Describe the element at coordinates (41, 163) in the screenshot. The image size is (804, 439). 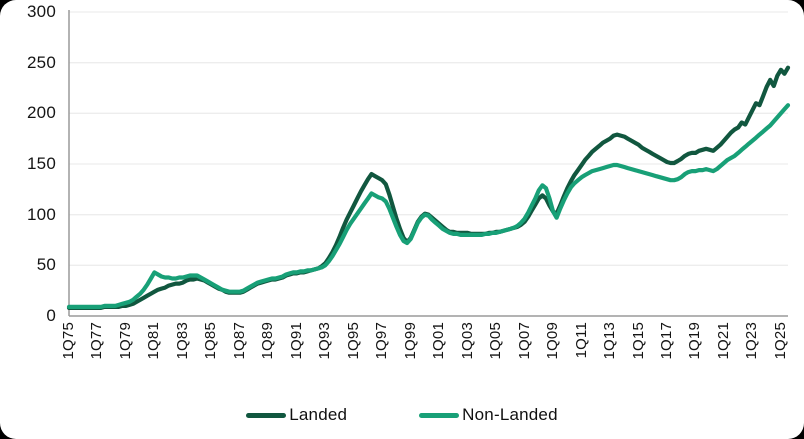
I see `y-tick-label-150: 150` at that location.